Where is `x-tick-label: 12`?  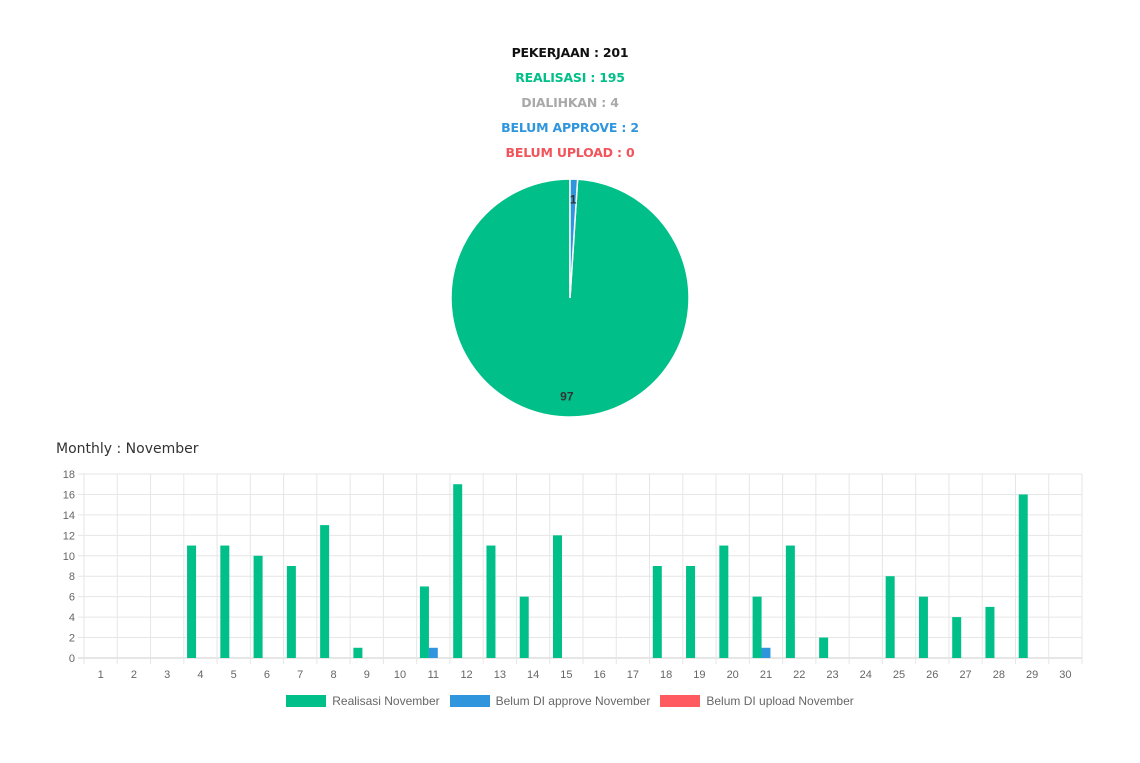
x-tick-label: 12 is located at coordinates (466, 675).